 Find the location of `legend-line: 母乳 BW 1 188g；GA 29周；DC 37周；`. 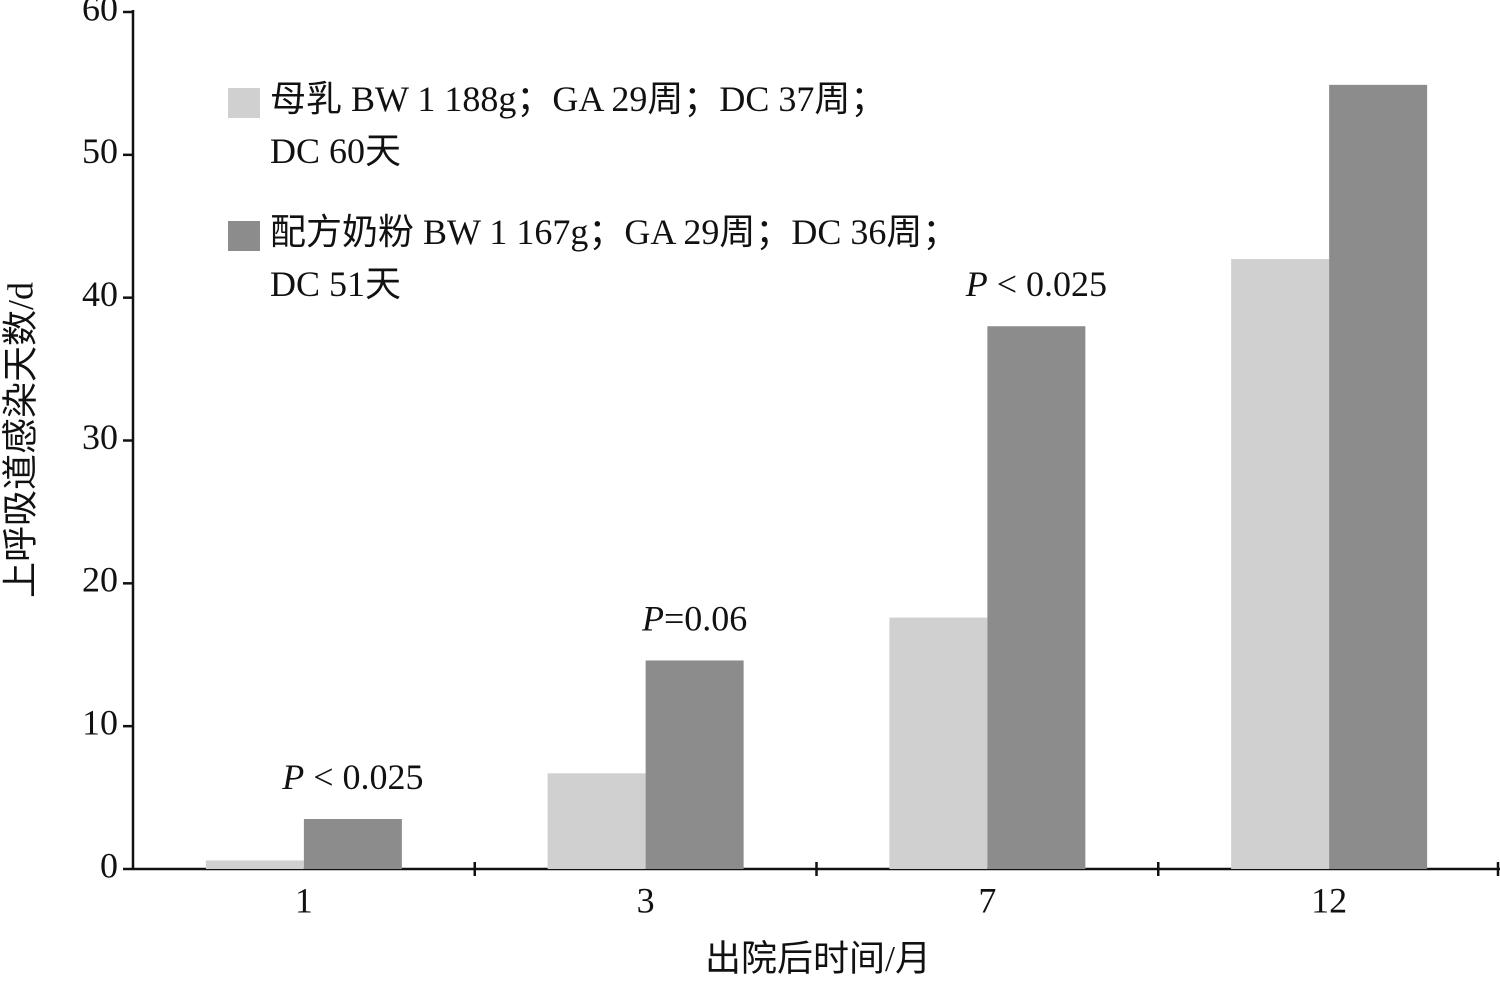

legend-line: 母乳 BW 1 188g；GA 29周；DC 37周； is located at coordinates (578, 99).